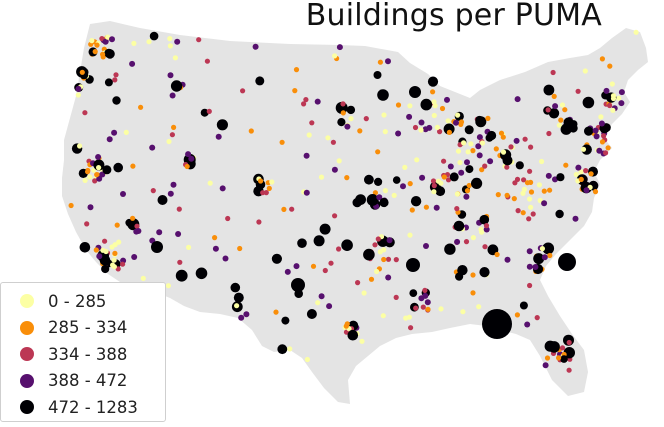  Describe the element at coordinates (77, 301) in the screenshot. I see `legend-label: 0 - 285` at that location.